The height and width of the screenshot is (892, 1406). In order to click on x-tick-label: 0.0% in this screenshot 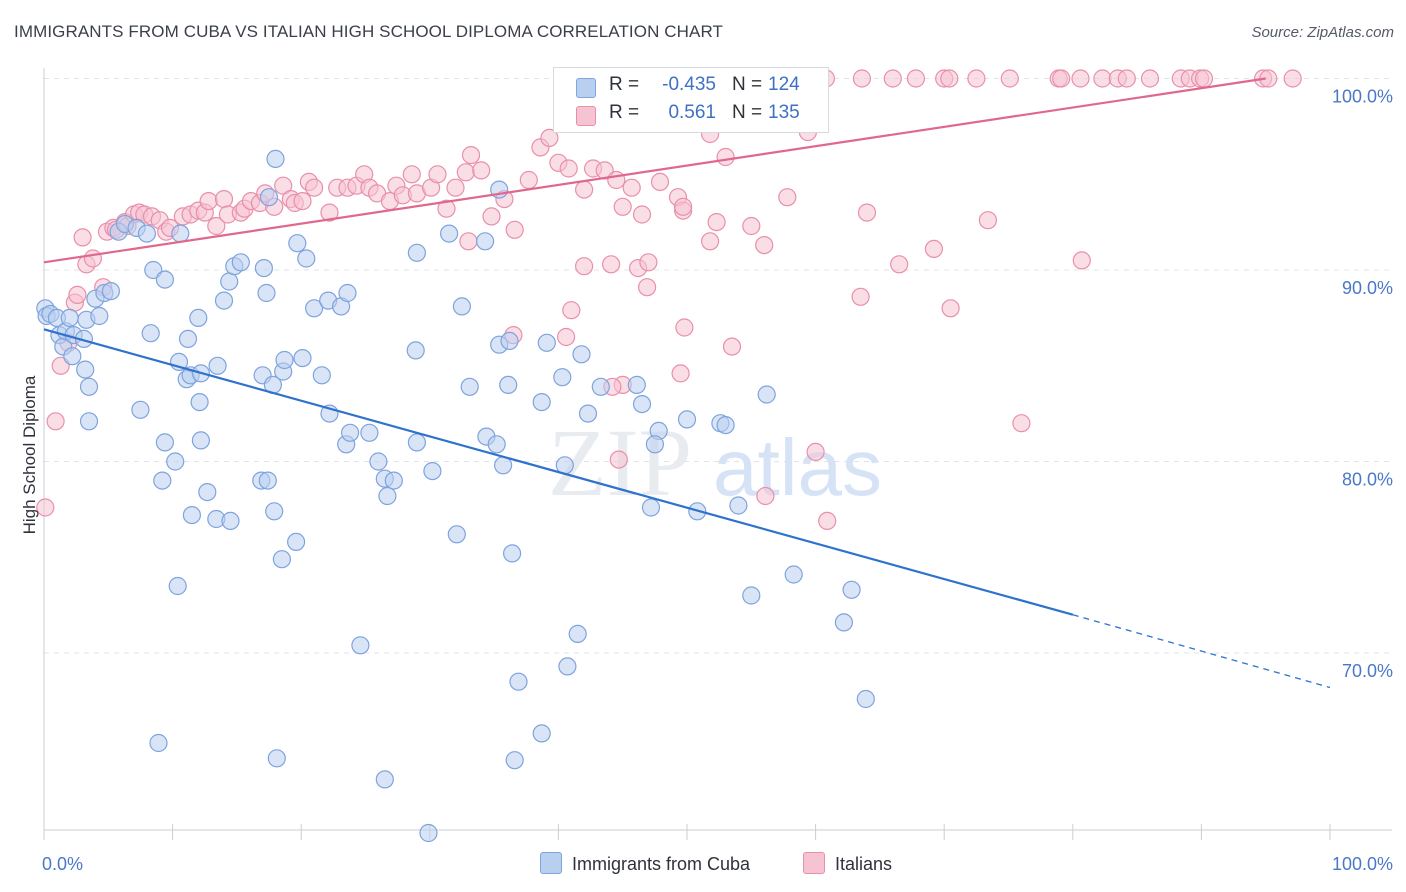, I will do `click(62, 864)`.